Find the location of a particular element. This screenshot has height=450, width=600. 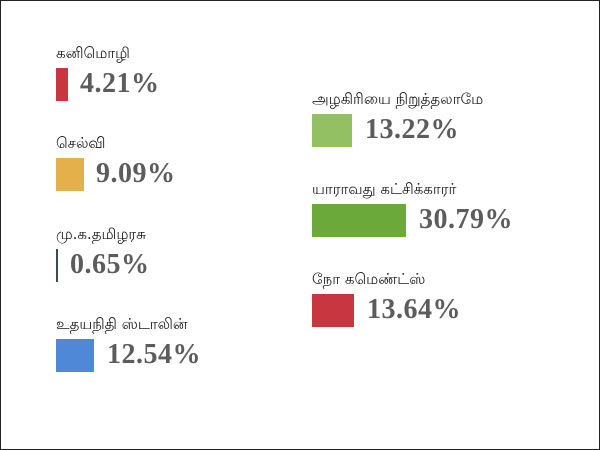

candidate-label: மு.க.தமிழரசு is located at coordinates (101, 234).